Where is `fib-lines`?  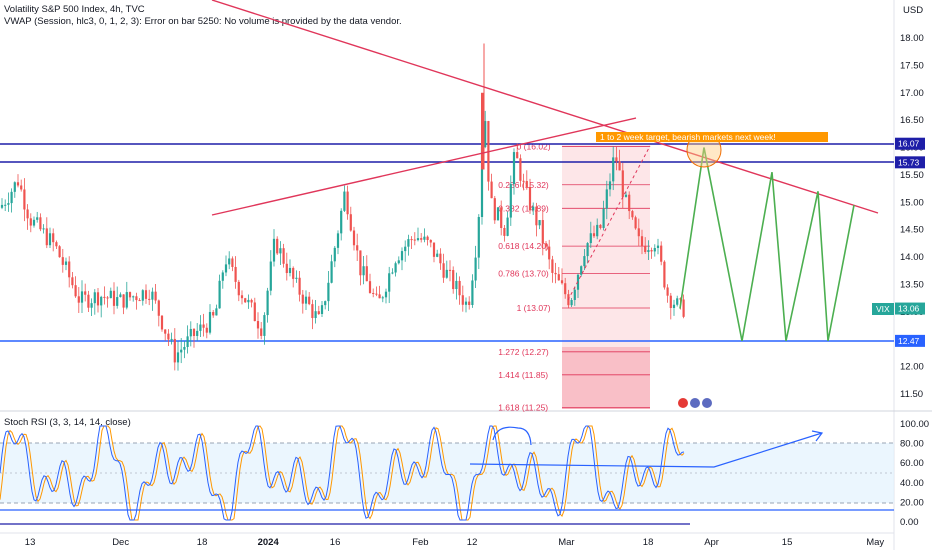 fib-lines is located at coordinates (606, 277).